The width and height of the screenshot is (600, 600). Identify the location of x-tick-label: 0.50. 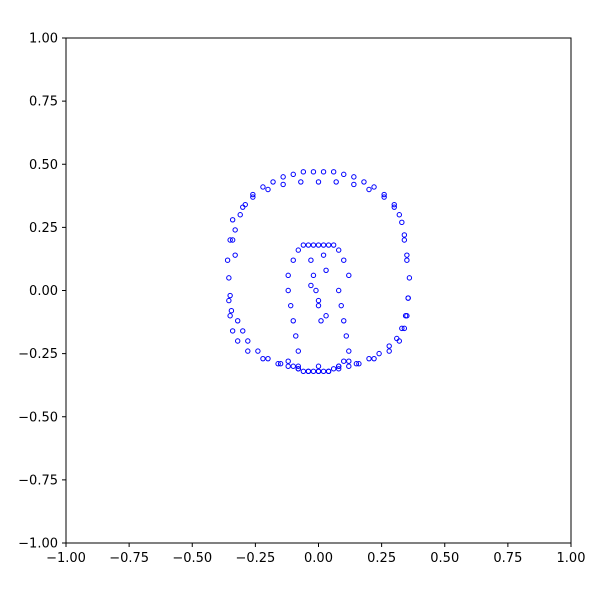
(444, 558).